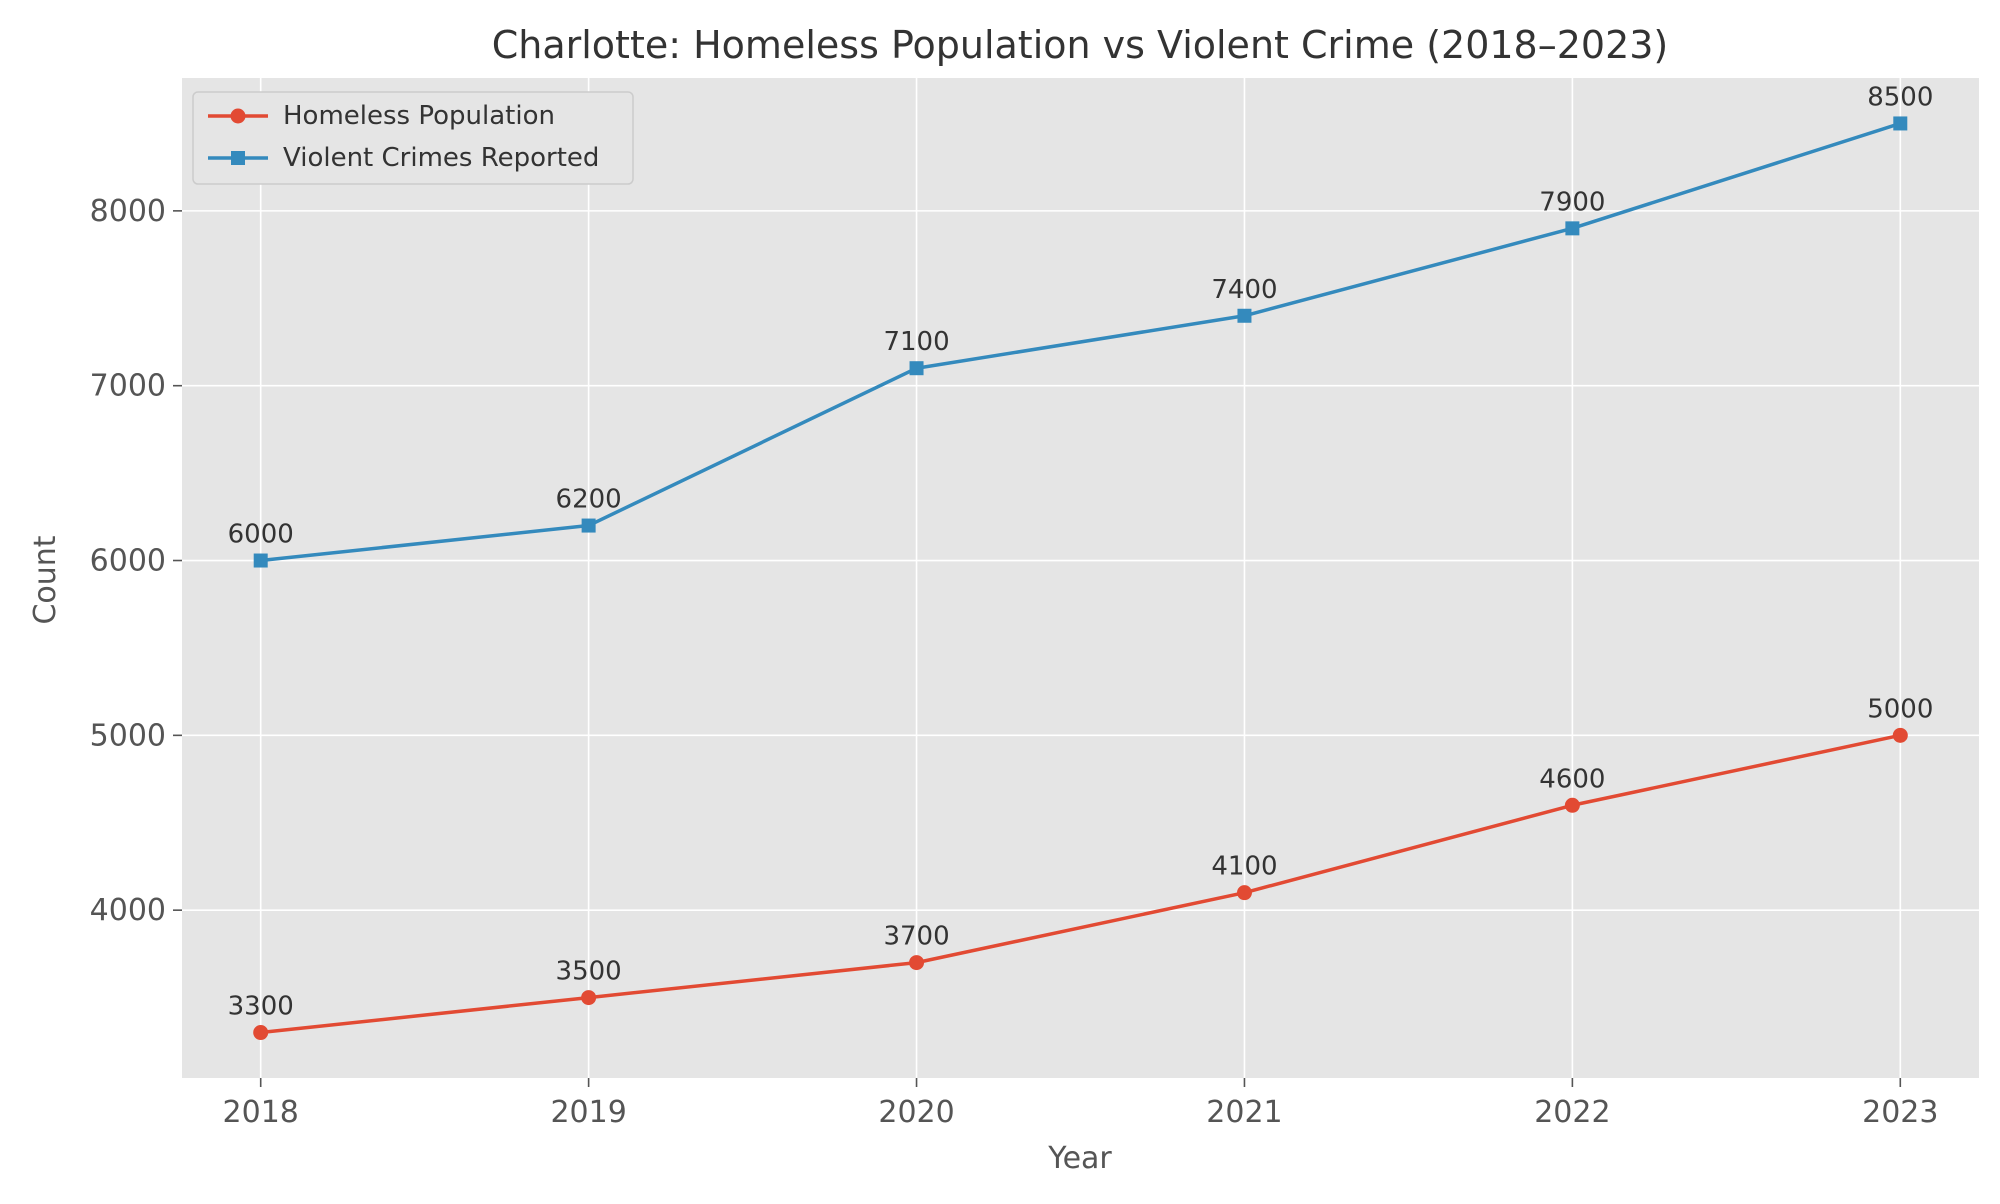 This screenshot has height=1204, width=2000. Describe the element at coordinates (128, 735) in the screenshot. I see `y-tick-label: 5000` at that location.